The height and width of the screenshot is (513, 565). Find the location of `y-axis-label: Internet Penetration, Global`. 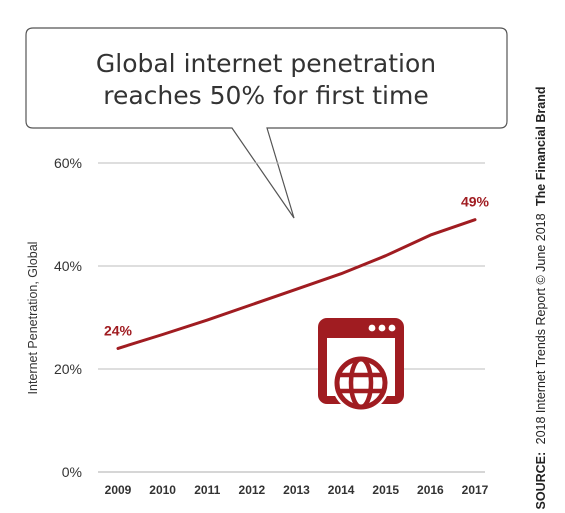

y-axis-label: Internet Penetration, Global is located at coordinates (33, 318).